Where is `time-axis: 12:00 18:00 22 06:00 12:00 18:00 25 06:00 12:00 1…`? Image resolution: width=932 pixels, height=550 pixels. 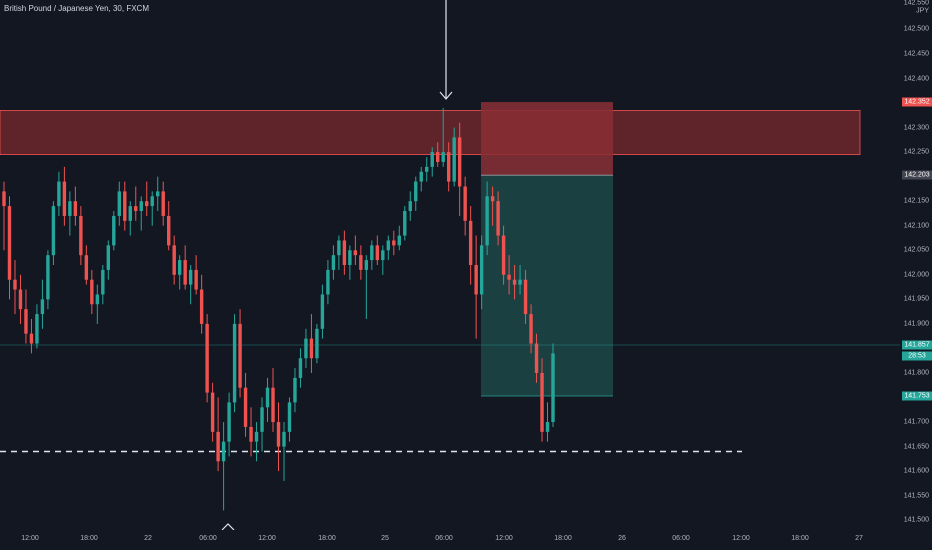
time-axis: 12:00 18:00 22 06:00 12:00 18:00 25 06:00 12:00 1… is located at coordinates (466, 540).